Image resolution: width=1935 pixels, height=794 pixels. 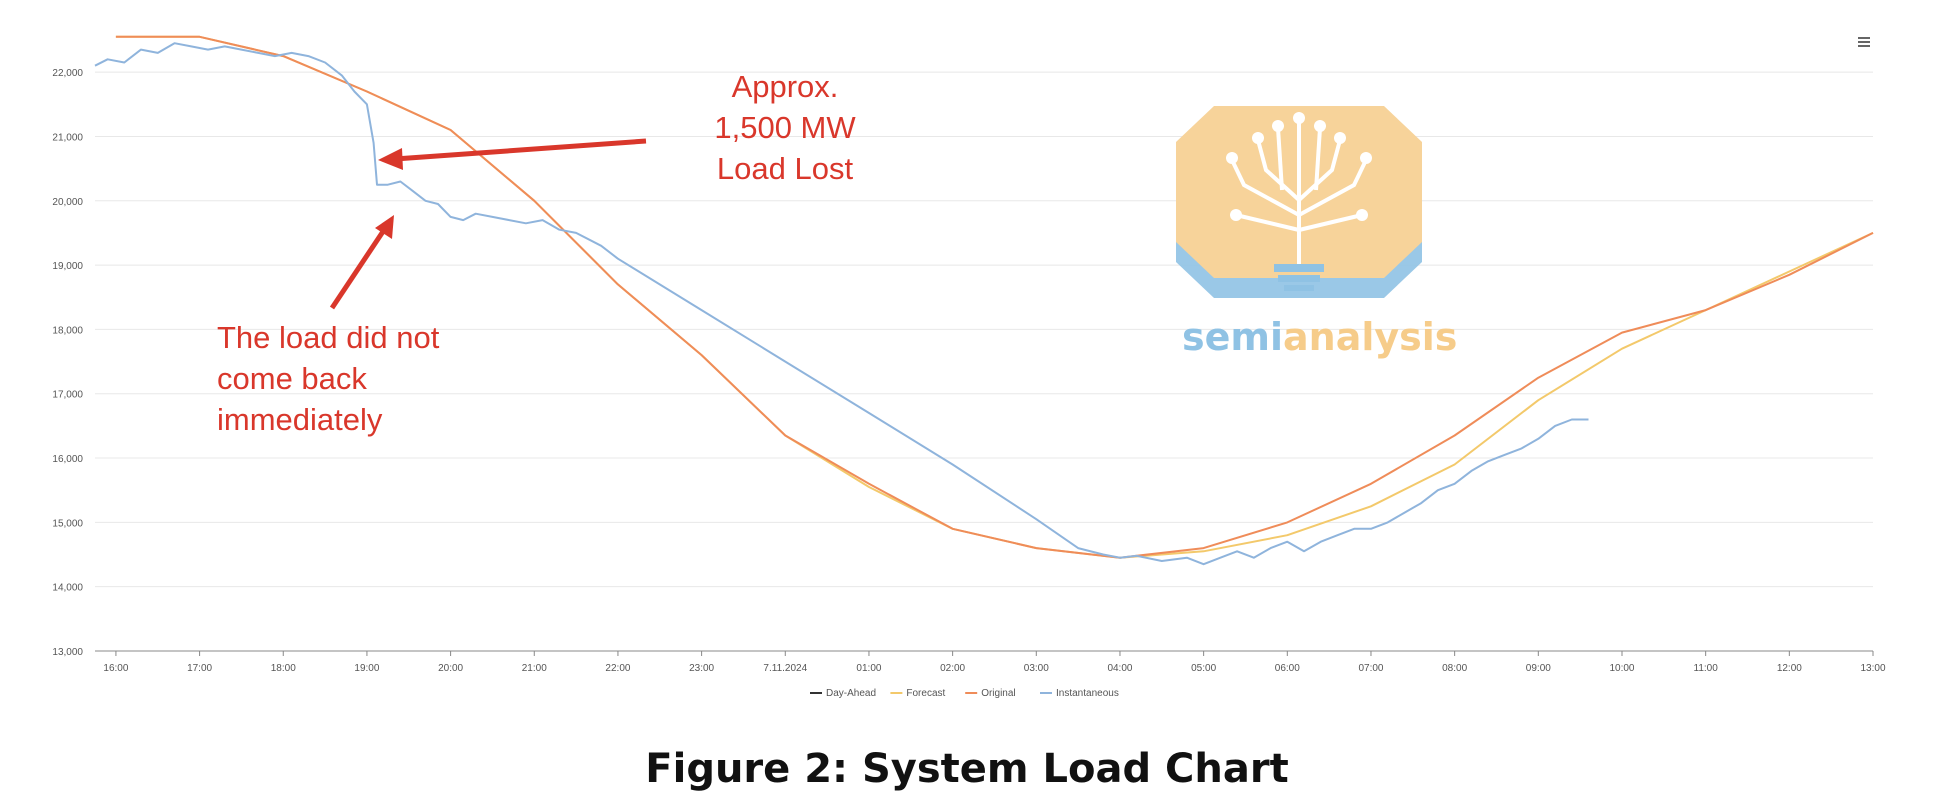 I want to click on x-tick-label: 17:00, so click(x=199, y=668).